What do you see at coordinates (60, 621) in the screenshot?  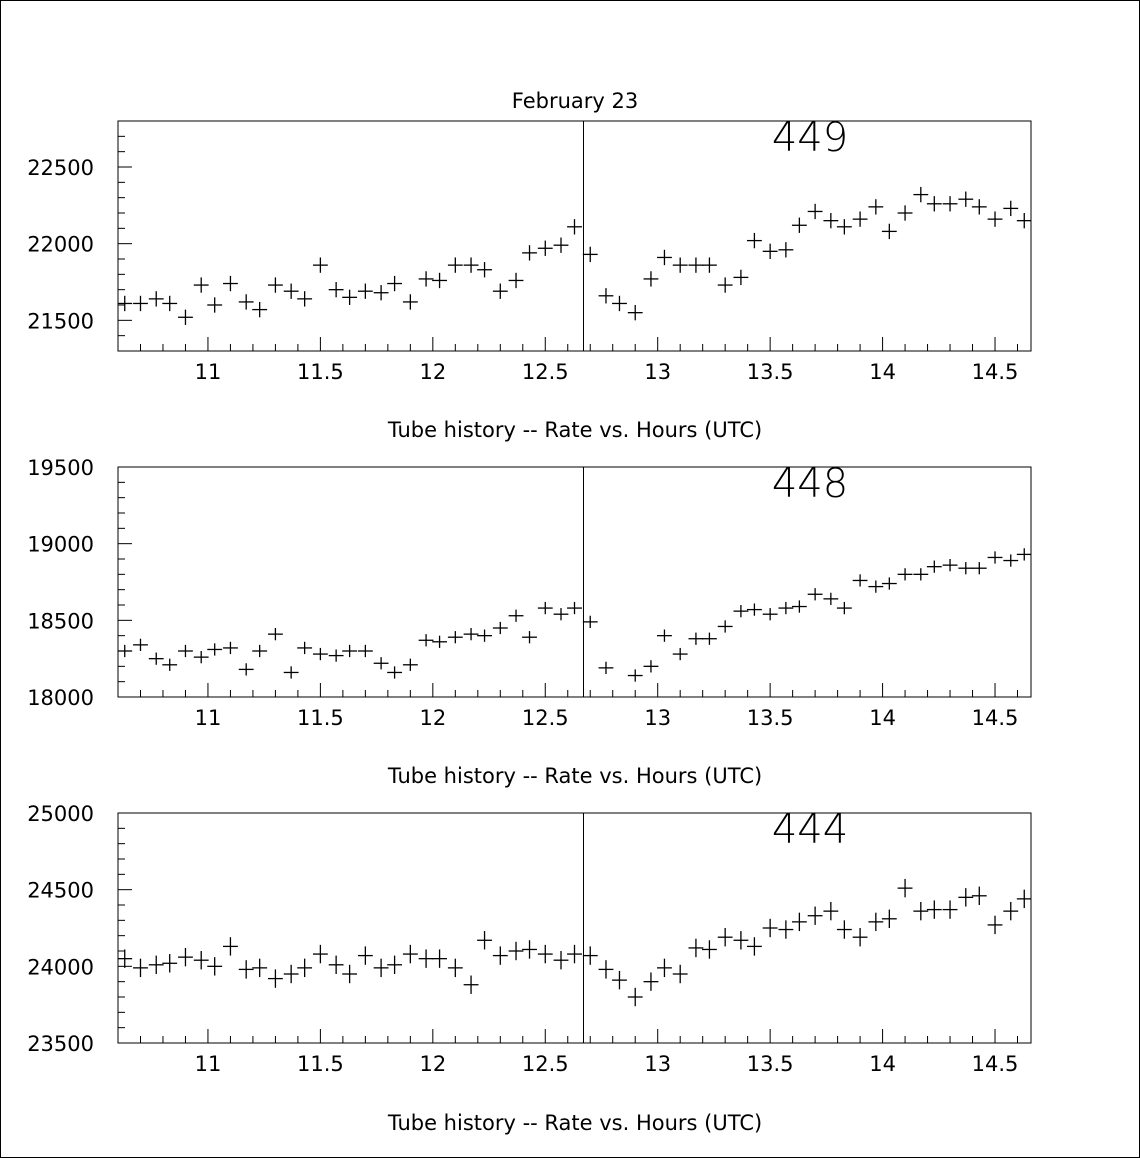 I see `y-tick-label: 18500` at bounding box center [60, 621].